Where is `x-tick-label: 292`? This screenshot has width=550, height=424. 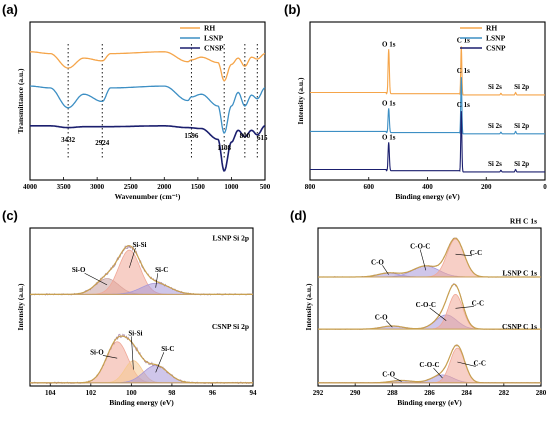
x-tick-label: 292 is located at coordinates (318, 393).